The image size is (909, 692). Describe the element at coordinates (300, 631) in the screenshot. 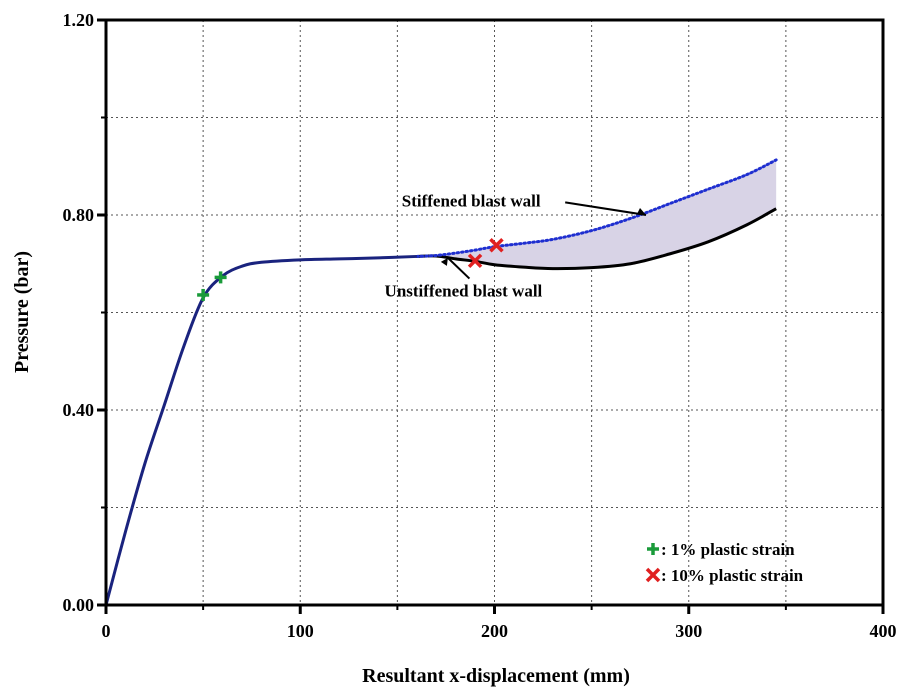

I see `x-tick-label: 100` at that location.